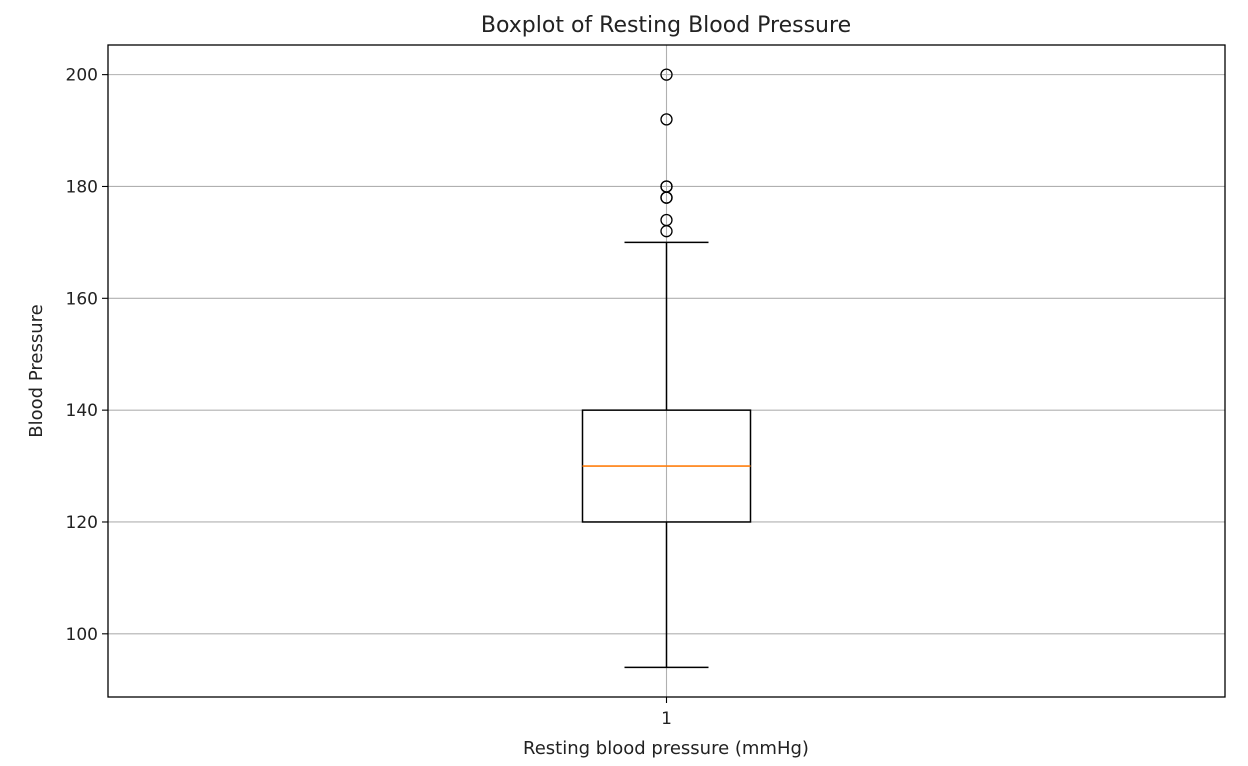  What do you see at coordinates (82, 635) in the screenshot?
I see `y-tick-label: 100` at bounding box center [82, 635].